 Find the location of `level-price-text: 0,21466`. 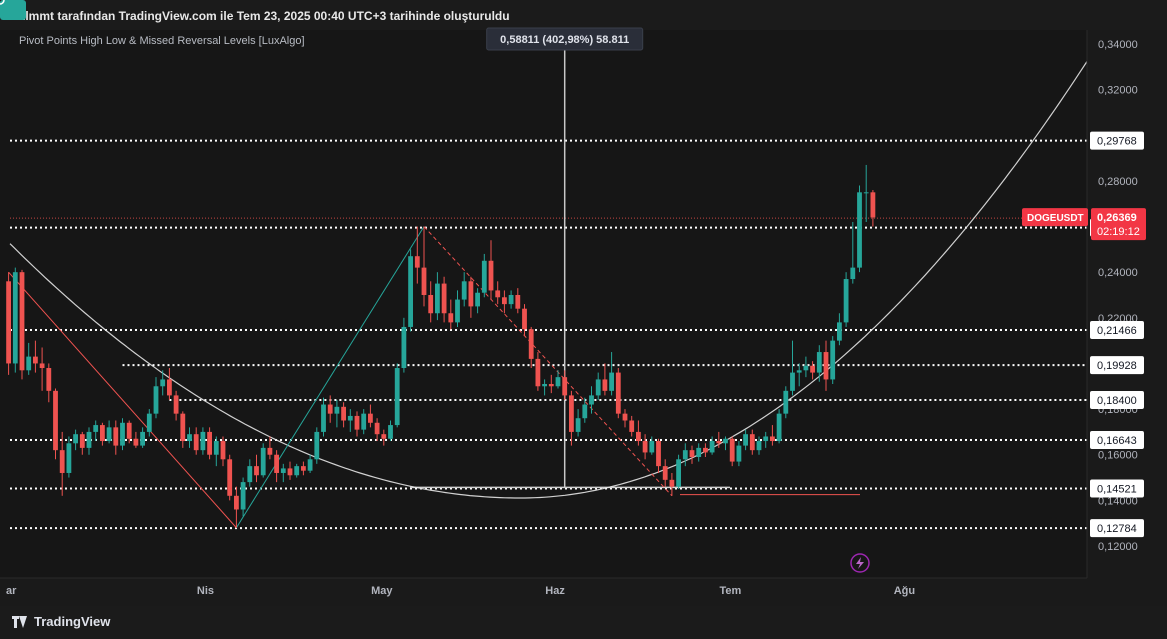

level-price-text: 0,21466 is located at coordinates (1117, 331).